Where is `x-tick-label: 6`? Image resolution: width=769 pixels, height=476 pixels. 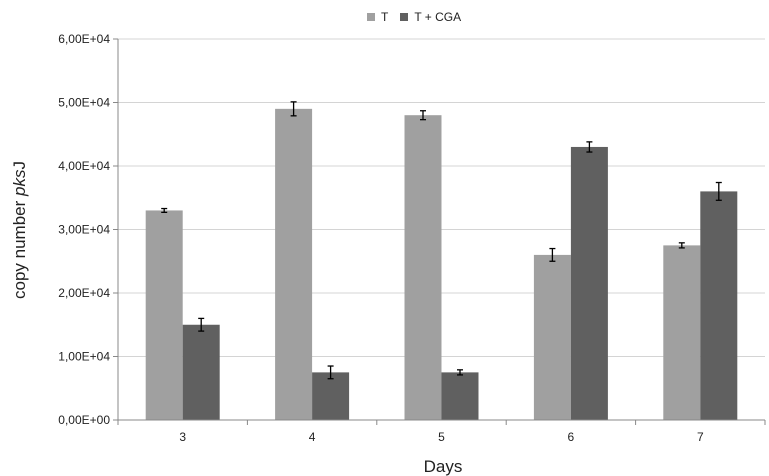 x-tick-label: 6 is located at coordinates (571, 437).